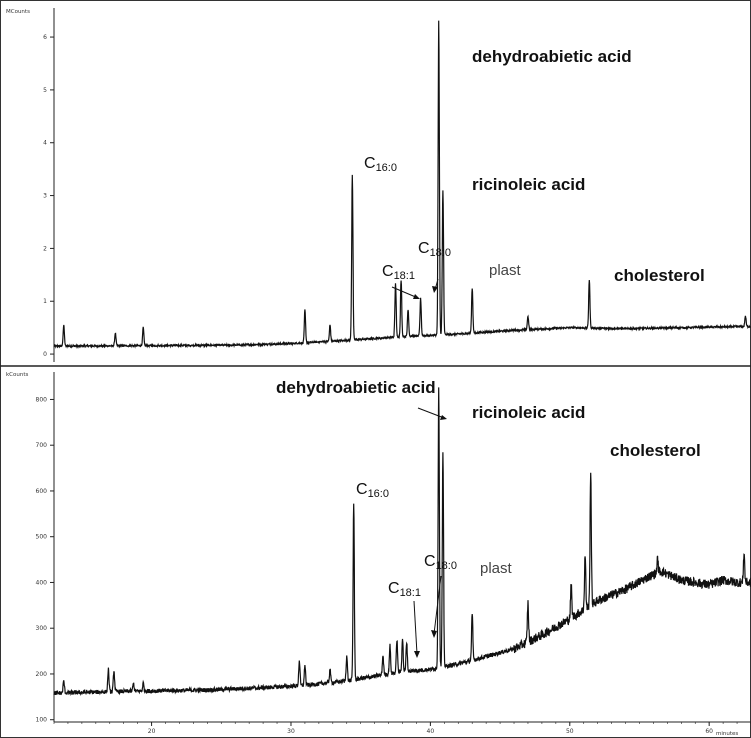 Image resolution: width=751 pixels, height=738 pixels. Describe the element at coordinates (45, 90) in the screenshot. I see `top-y-tick-label: 5` at that location.